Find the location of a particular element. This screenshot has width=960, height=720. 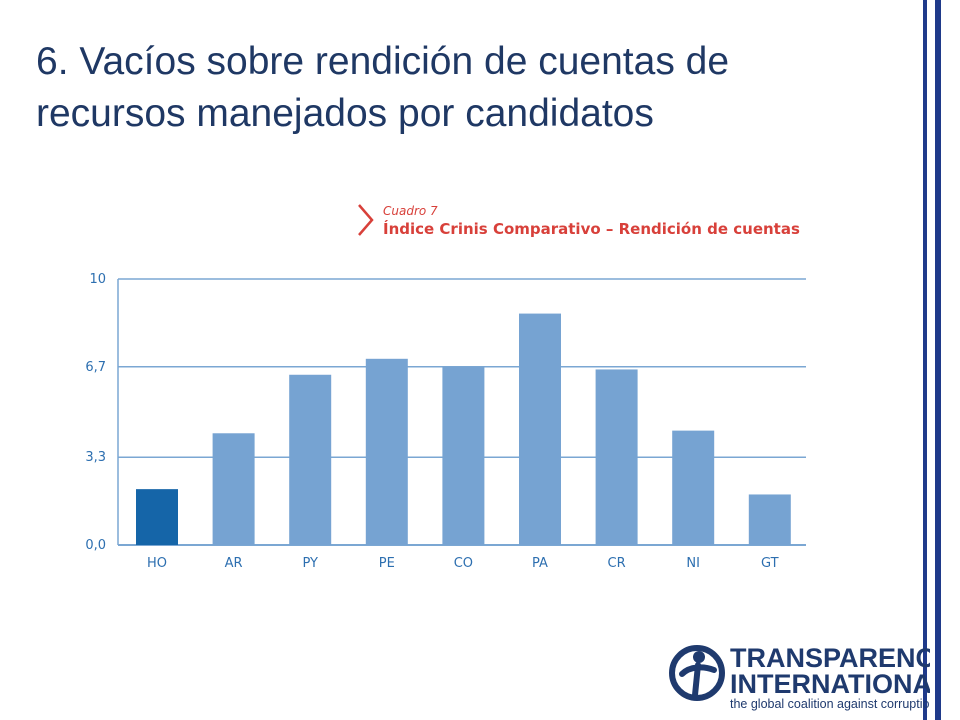

x-tick-label: HO is located at coordinates (157, 563).